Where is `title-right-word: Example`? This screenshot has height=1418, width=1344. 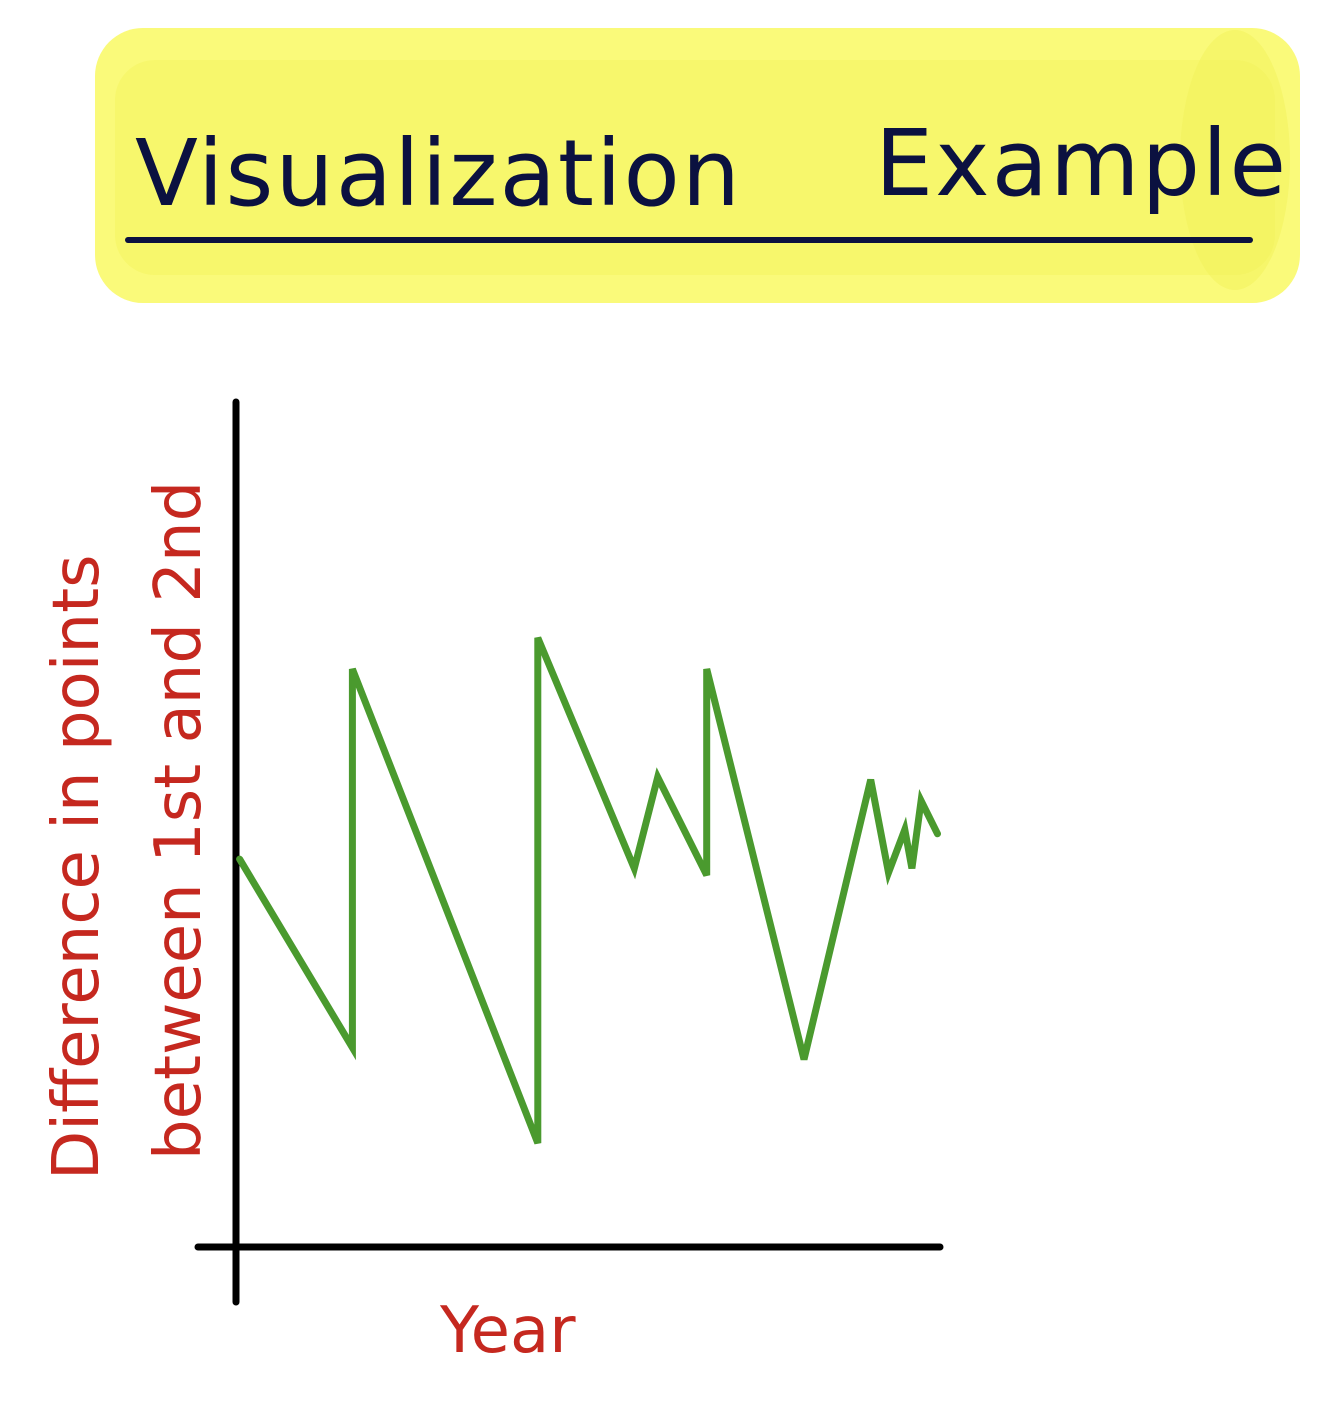
title-right-word: Example is located at coordinates (1081, 163).